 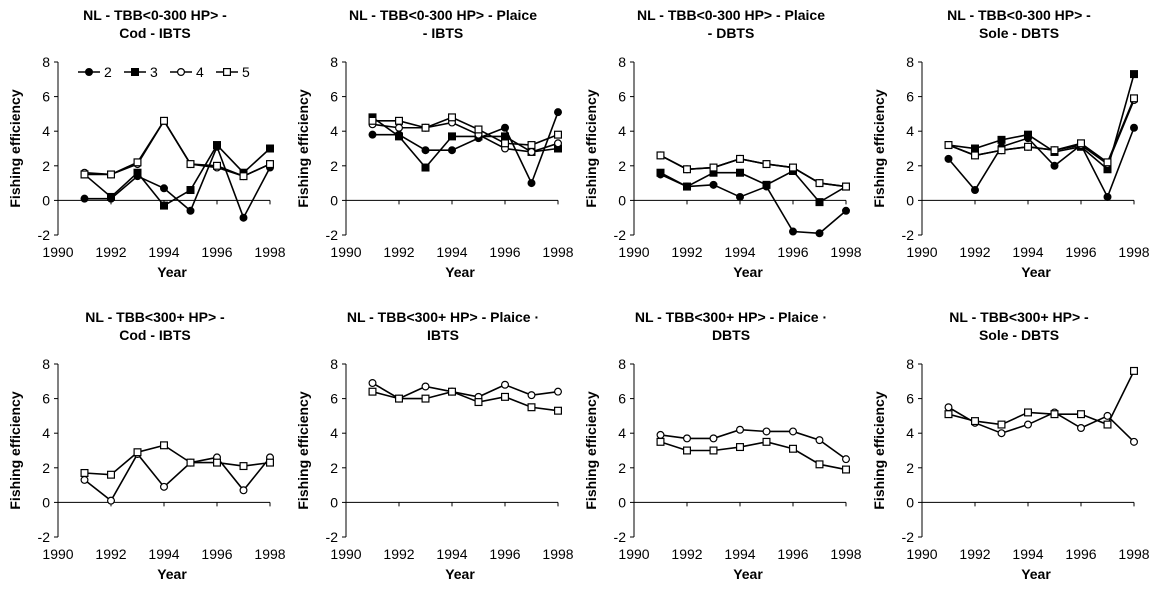 What do you see at coordinates (731, 335) in the screenshot?
I see `chart-title-line: DBTS` at bounding box center [731, 335].